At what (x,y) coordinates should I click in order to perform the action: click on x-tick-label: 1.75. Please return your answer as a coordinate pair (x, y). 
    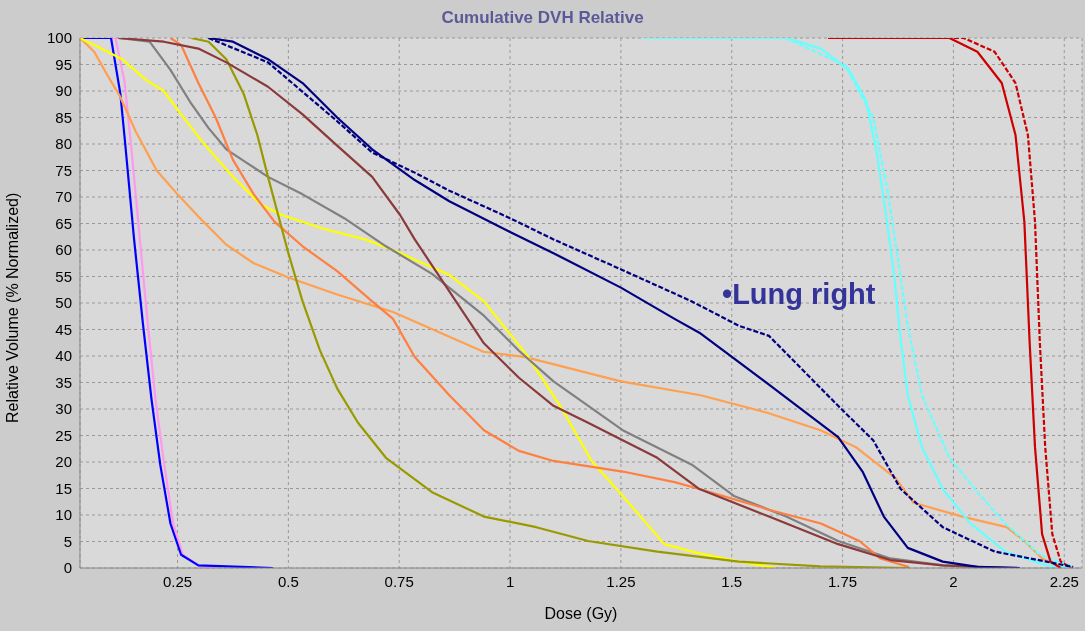
    Looking at the image, I should click on (842, 581).